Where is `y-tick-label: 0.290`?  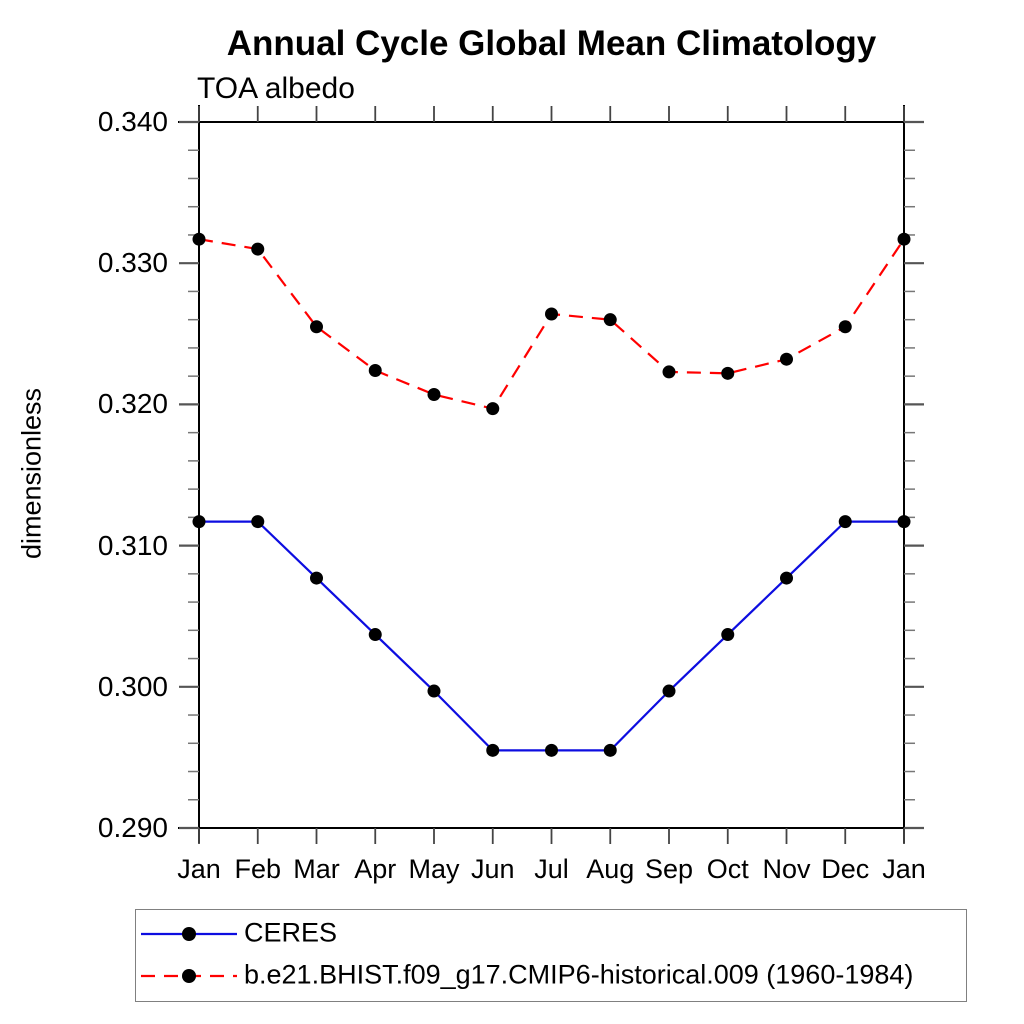
y-tick-label: 0.290 is located at coordinates (132, 827).